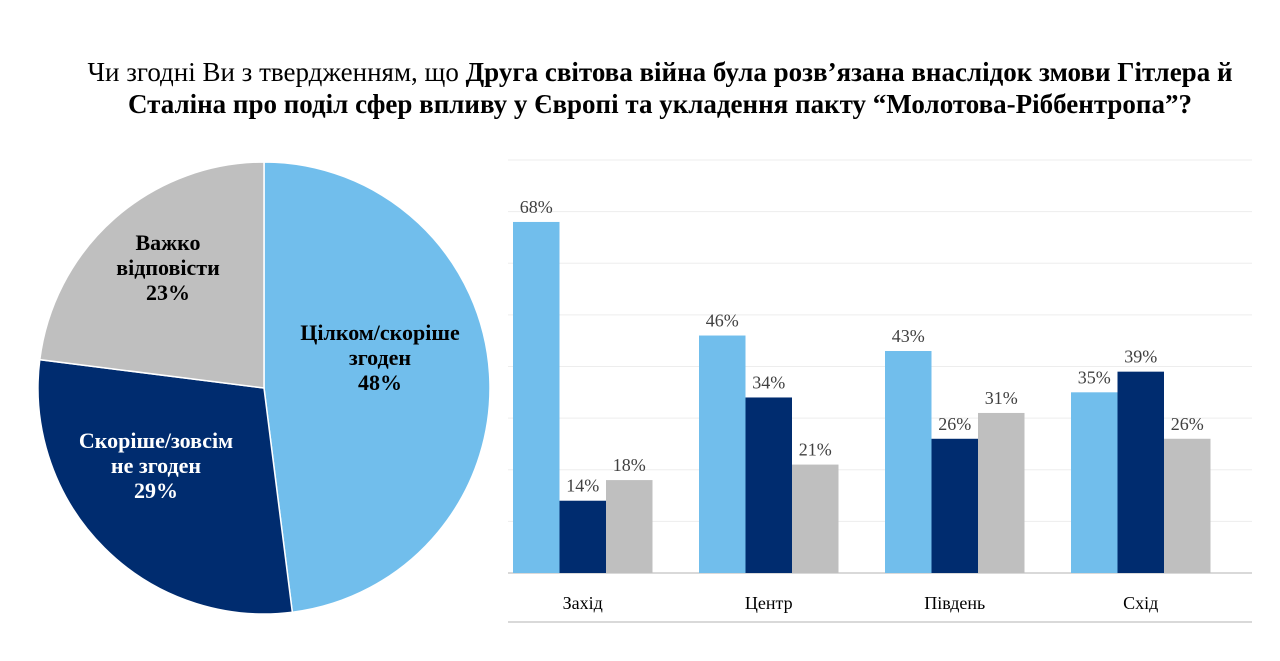  Describe the element at coordinates (1140, 603) in the screenshot. I see `x-tick-label: Схід` at that location.